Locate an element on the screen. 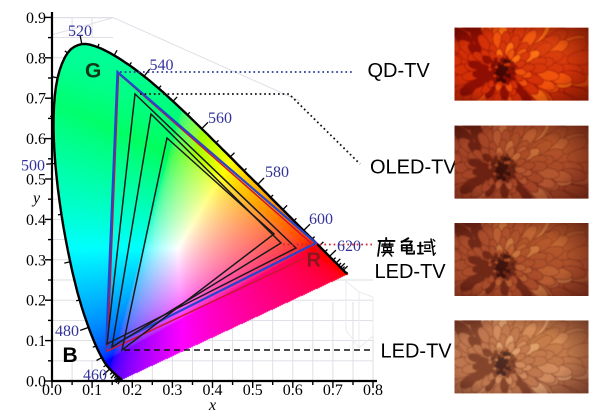 The height and width of the screenshot is (418, 600). svg-text: 540 is located at coordinates (162, 65).